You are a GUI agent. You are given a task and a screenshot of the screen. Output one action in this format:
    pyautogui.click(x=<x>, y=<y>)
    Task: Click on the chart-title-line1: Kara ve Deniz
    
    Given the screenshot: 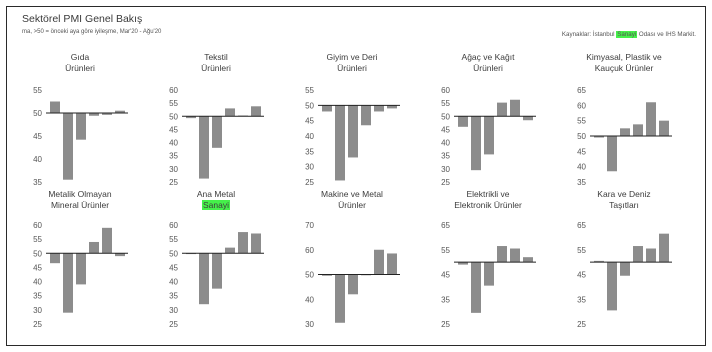 What is the action you would take?
    pyautogui.click(x=624, y=194)
    